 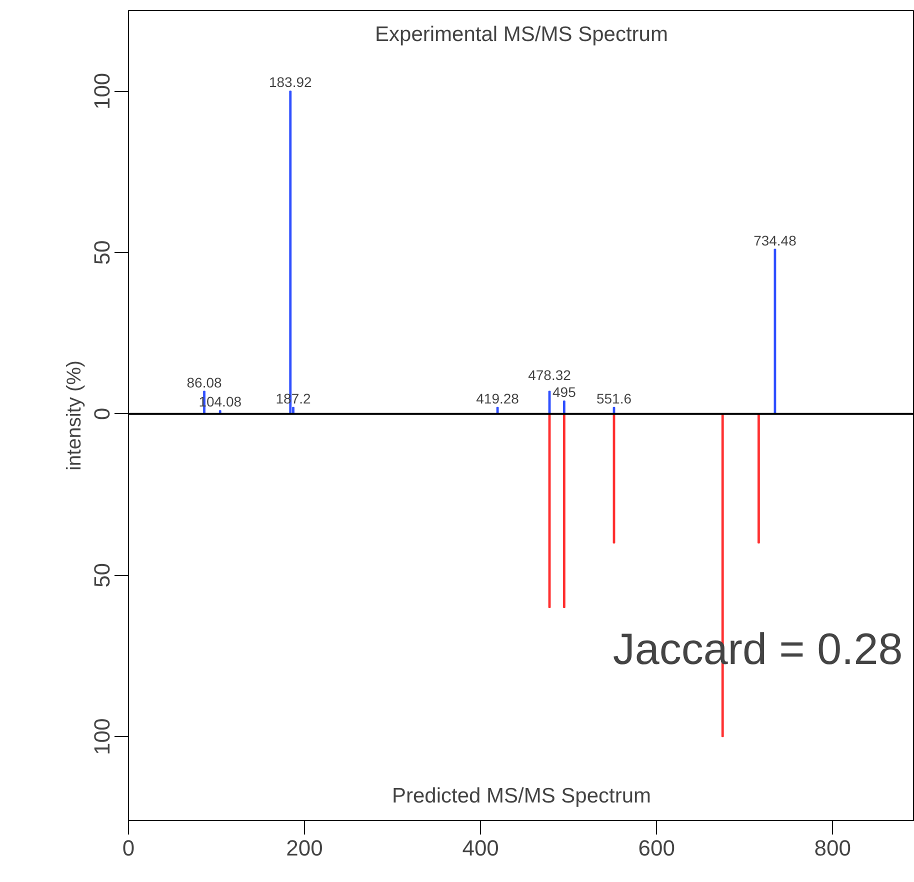 I want to click on annotation: 478.32, so click(x=550, y=374).